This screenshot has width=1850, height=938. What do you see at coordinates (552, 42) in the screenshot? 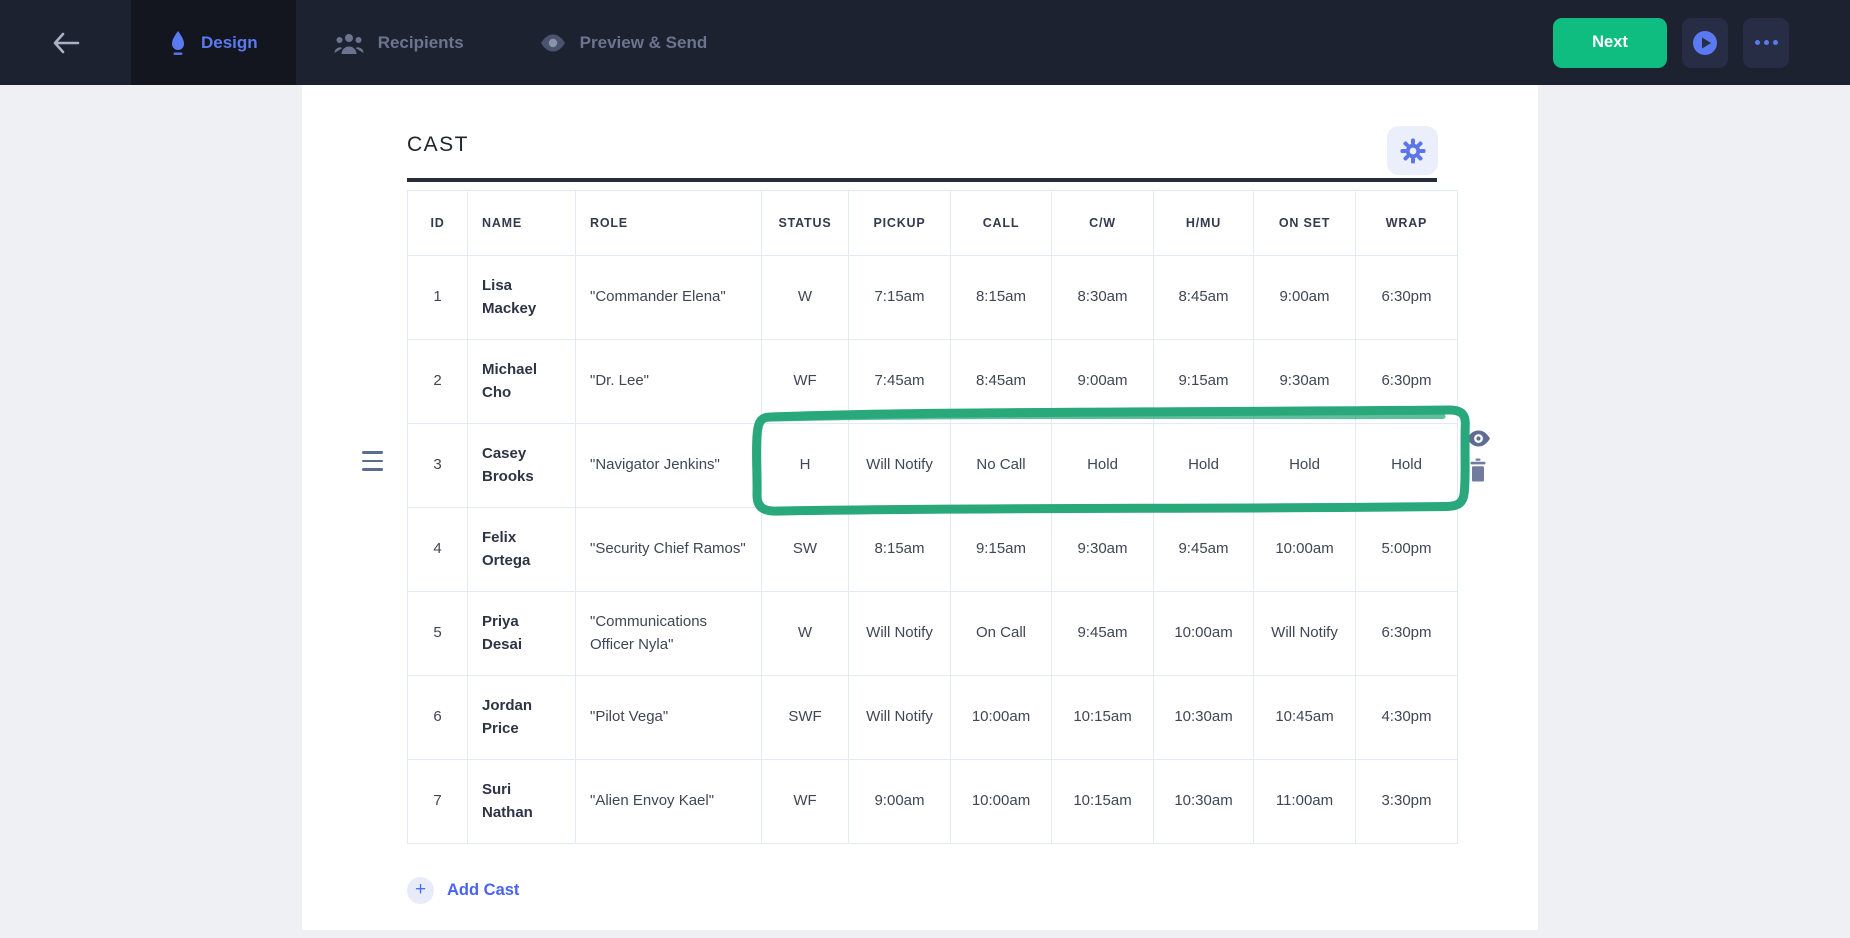
I see `eye-icon` at bounding box center [552, 42].